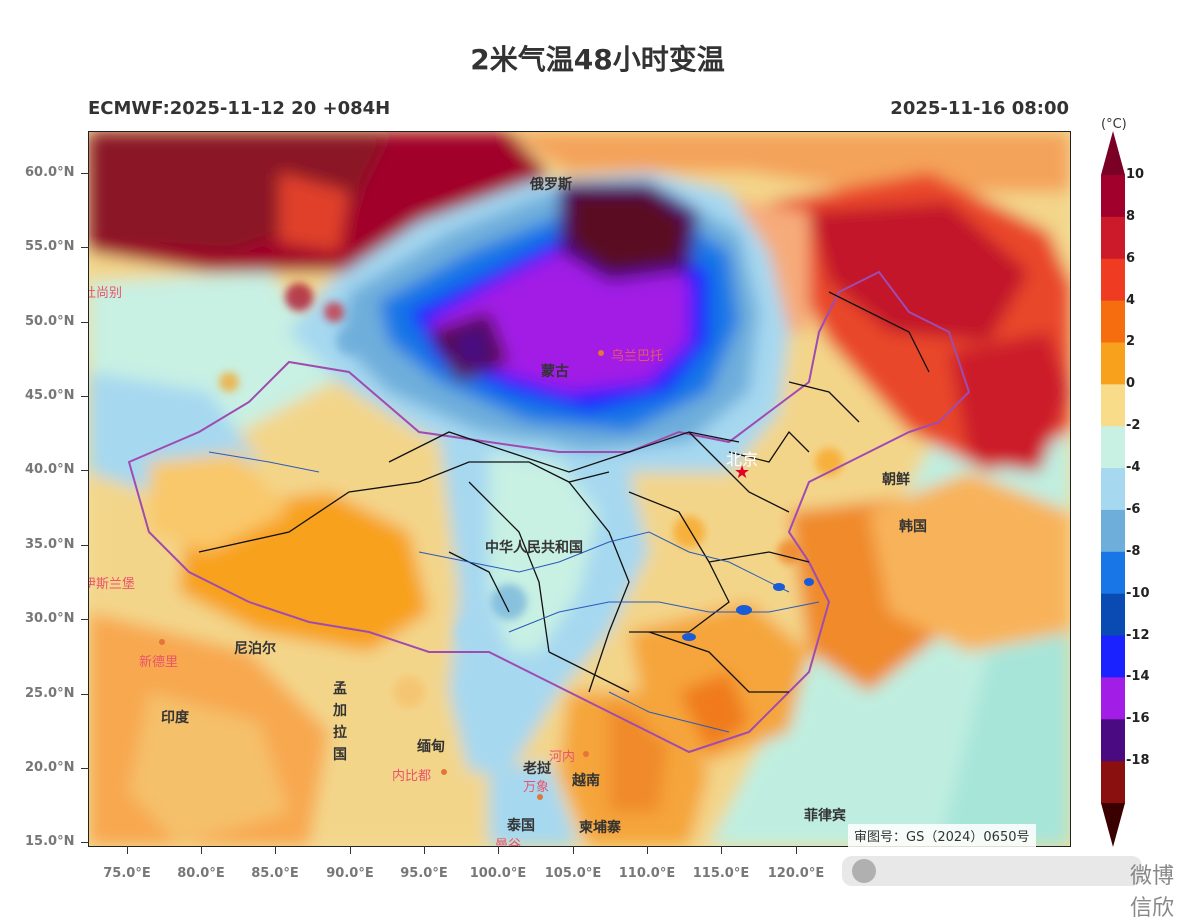 This screenshot has width=1201, height=922. Describe the element at coordinates (979, 108) in the screenshot. I see `valid-time-label: 2025-11-16 08:00` at that location.